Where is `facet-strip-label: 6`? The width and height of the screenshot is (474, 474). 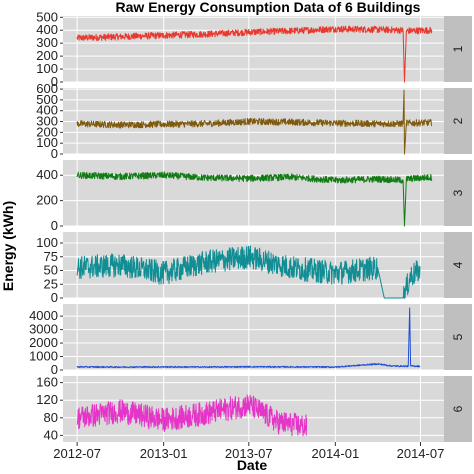 facet-strip-label: 6 is located at coordinates (458, 408).